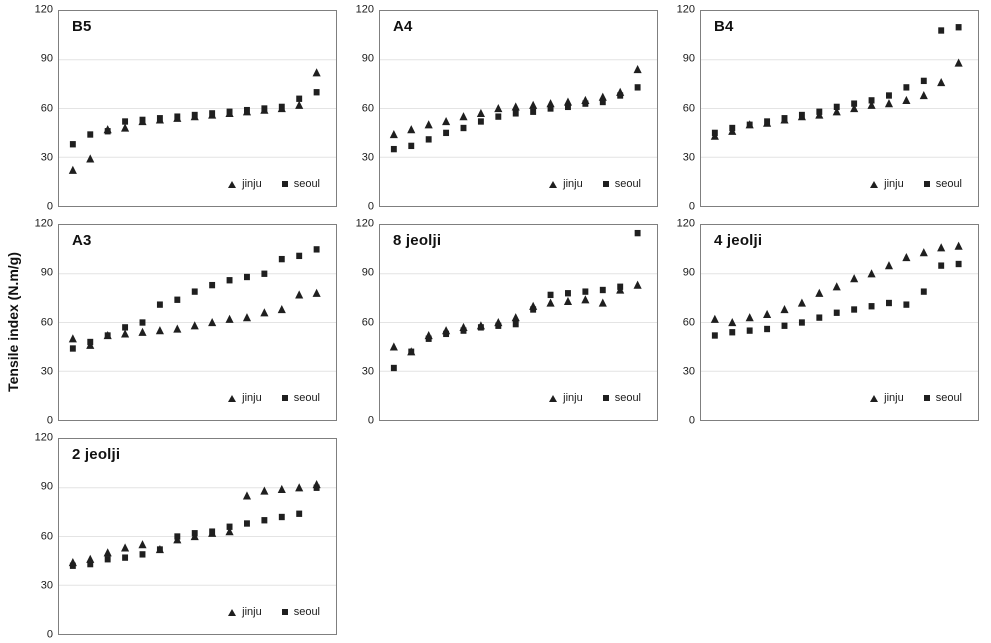 The width and height of the screenshot is (991, 643). Describe the element at coordinates (839, 306) in the screenshot. I see `scatter-points-4-jeolji` at that location.